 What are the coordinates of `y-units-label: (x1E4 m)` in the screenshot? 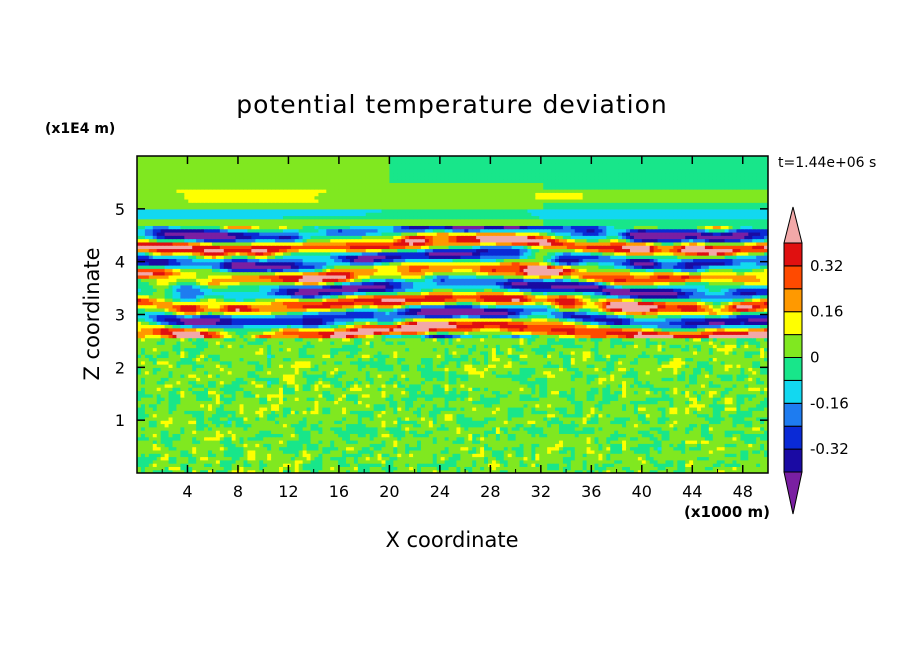 It's located at (80, 129).